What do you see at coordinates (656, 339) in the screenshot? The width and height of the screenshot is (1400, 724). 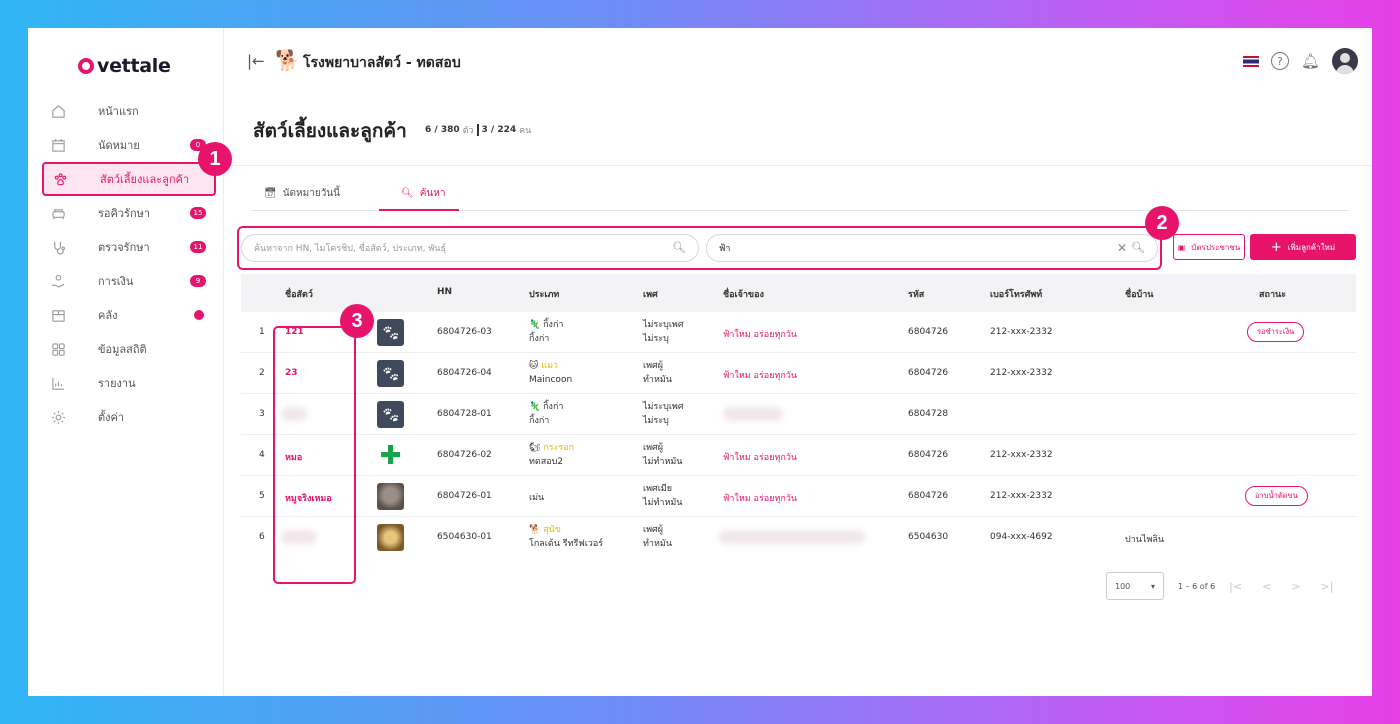 I see `neuter-label: ไม่ระบุ` at bounding box center [656, 339].